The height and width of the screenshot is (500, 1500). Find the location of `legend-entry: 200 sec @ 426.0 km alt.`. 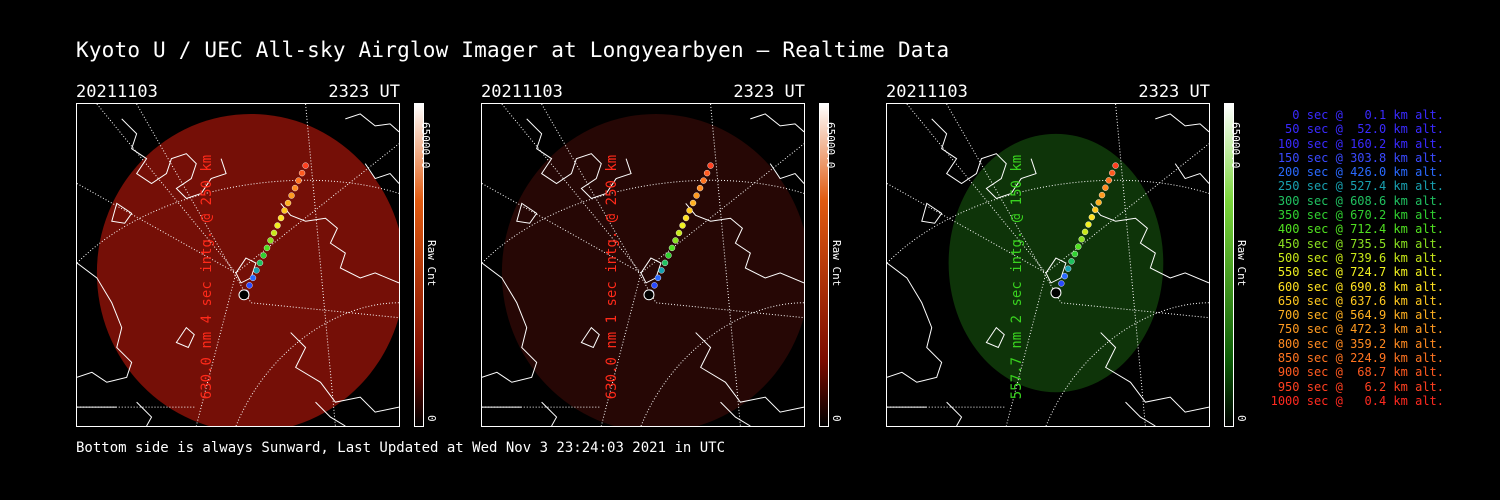

legend-entry: 200 sec @ 426.0 km alt. is located at coordinates (1360, 172).